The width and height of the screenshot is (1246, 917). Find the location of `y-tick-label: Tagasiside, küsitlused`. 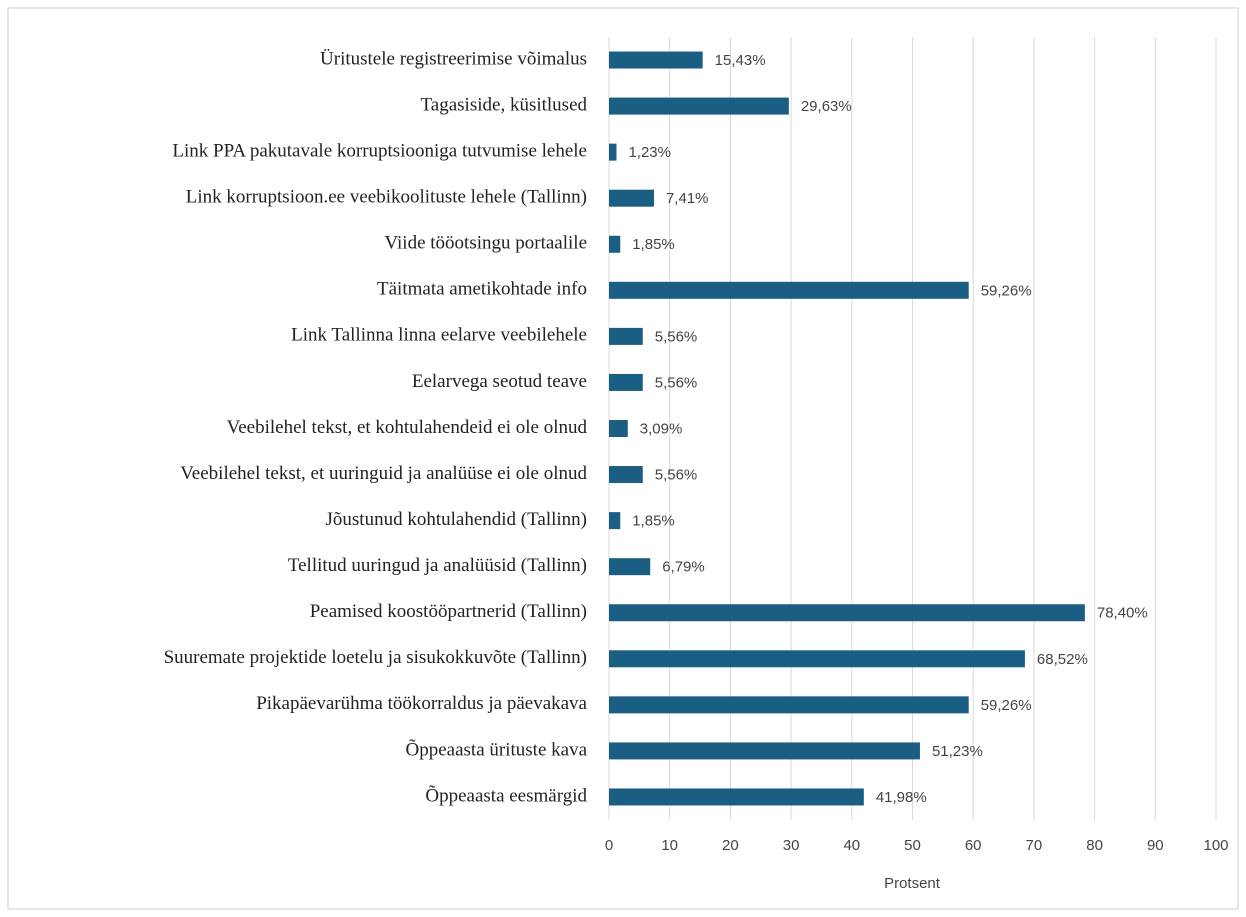

y-tick-label: Tagasiside, küsitlused is located at coordinates (504, 104).